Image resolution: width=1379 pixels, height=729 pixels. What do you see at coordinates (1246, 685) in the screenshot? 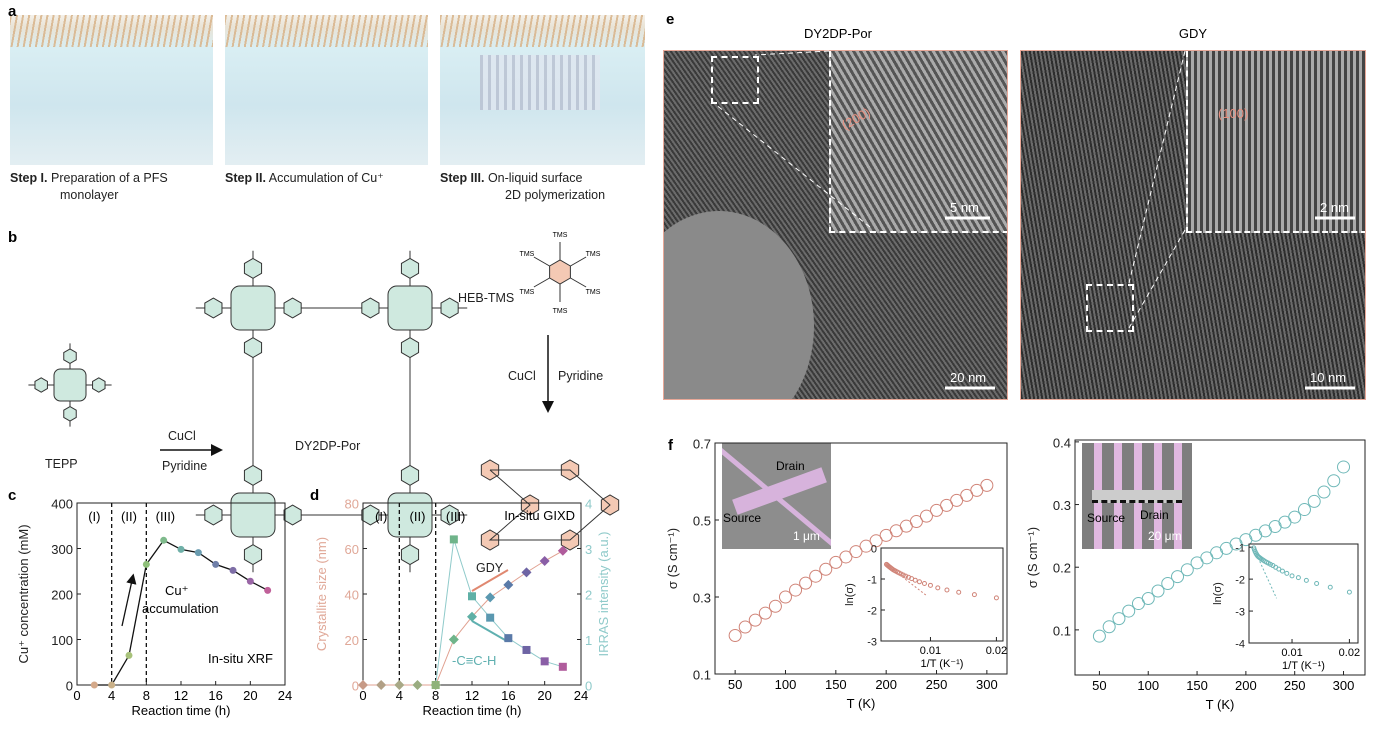
I see `x-tick-label: 200` at bounding box center [1246, 685].